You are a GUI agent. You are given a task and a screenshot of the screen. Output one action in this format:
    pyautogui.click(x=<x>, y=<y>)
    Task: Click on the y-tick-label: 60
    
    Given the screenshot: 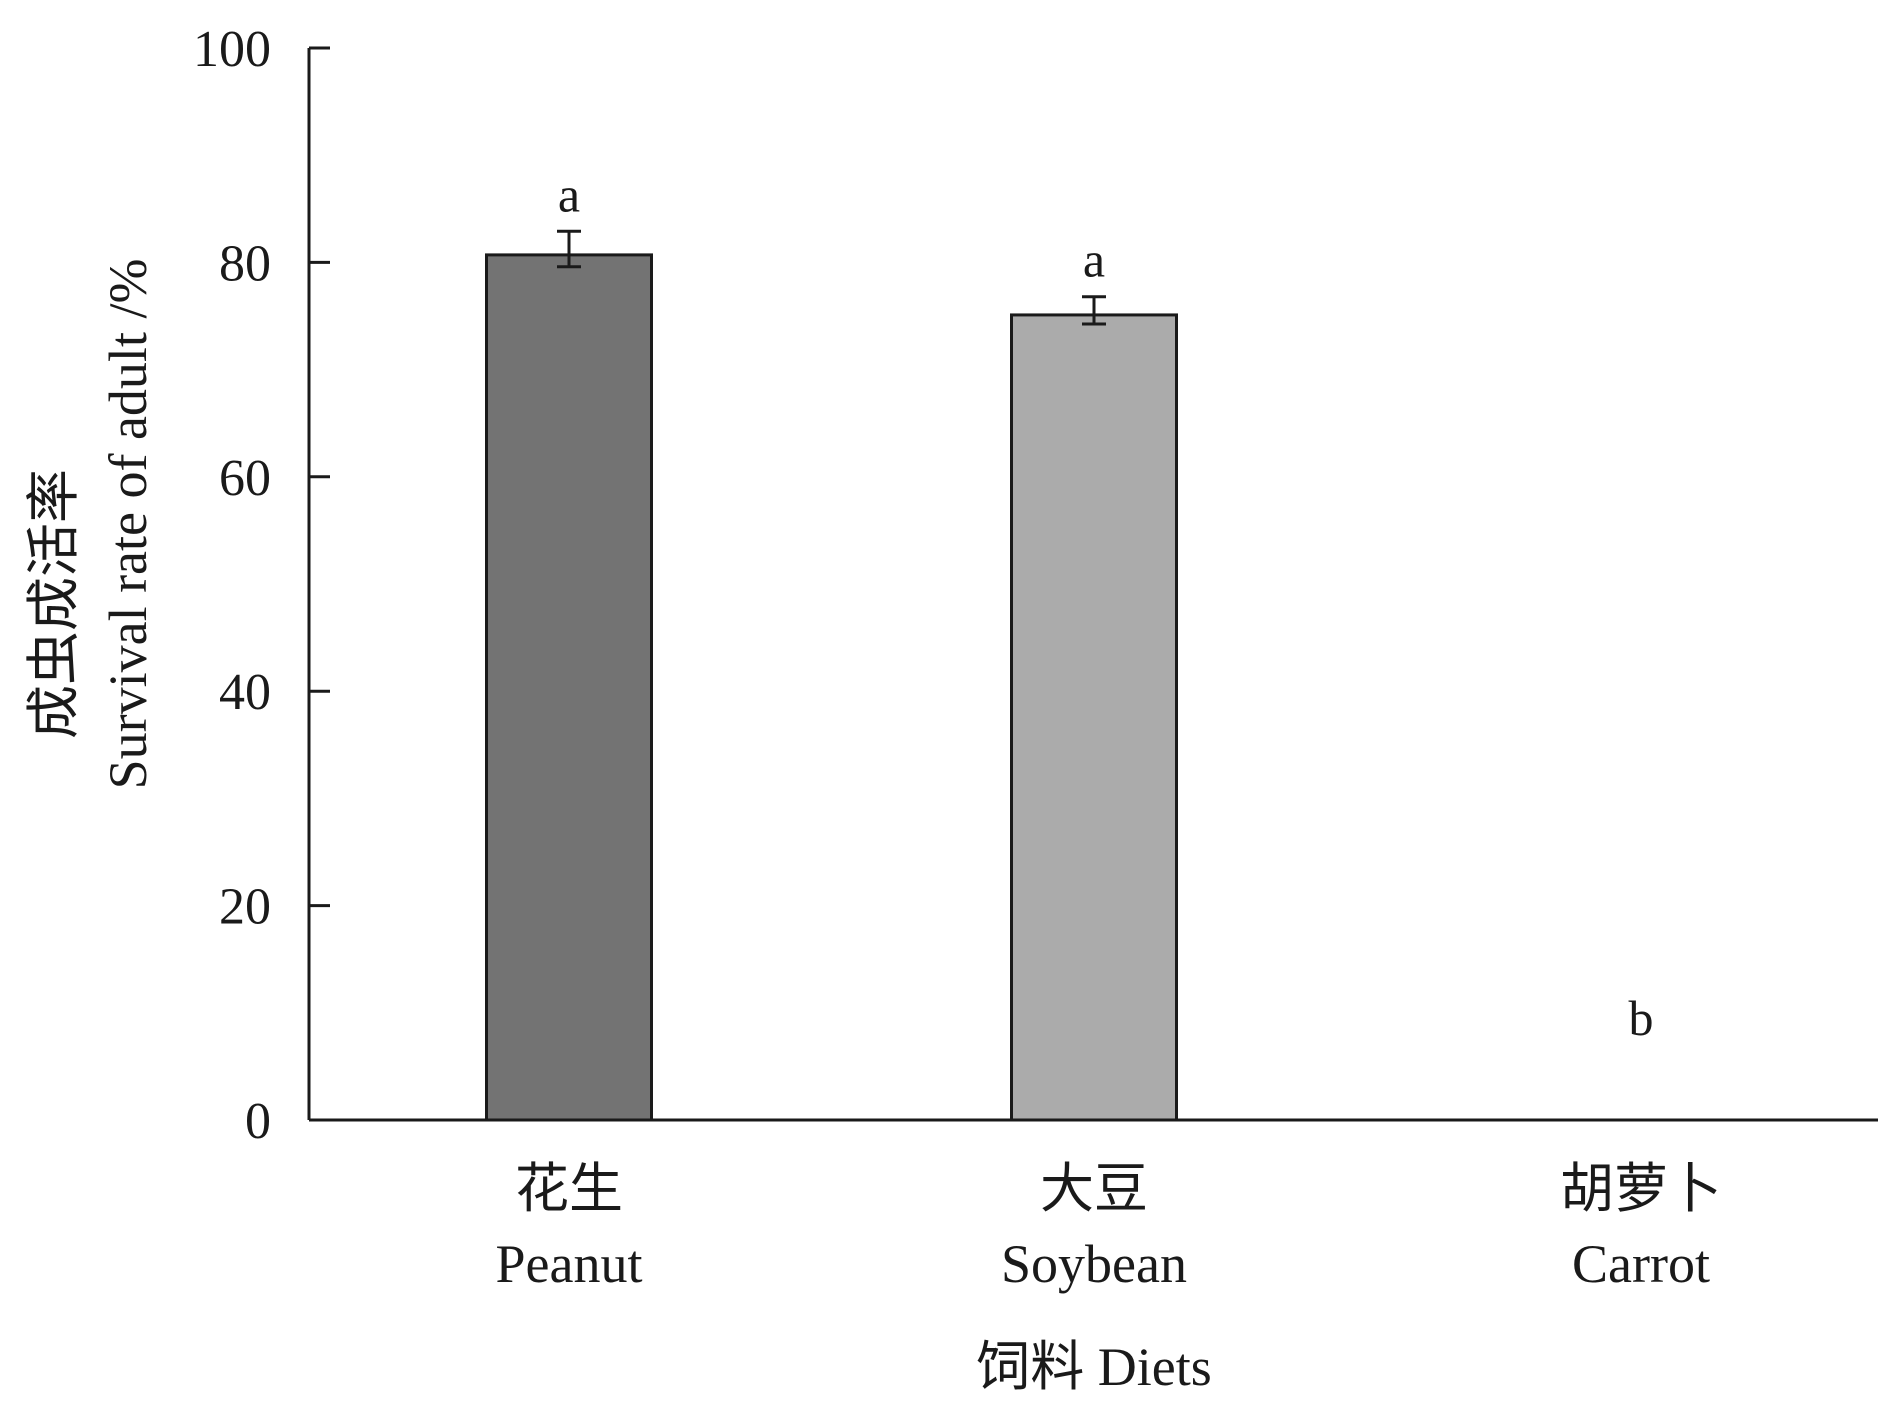 What is the action you would take?
    pyautogui.click(x=245, y=478)
    